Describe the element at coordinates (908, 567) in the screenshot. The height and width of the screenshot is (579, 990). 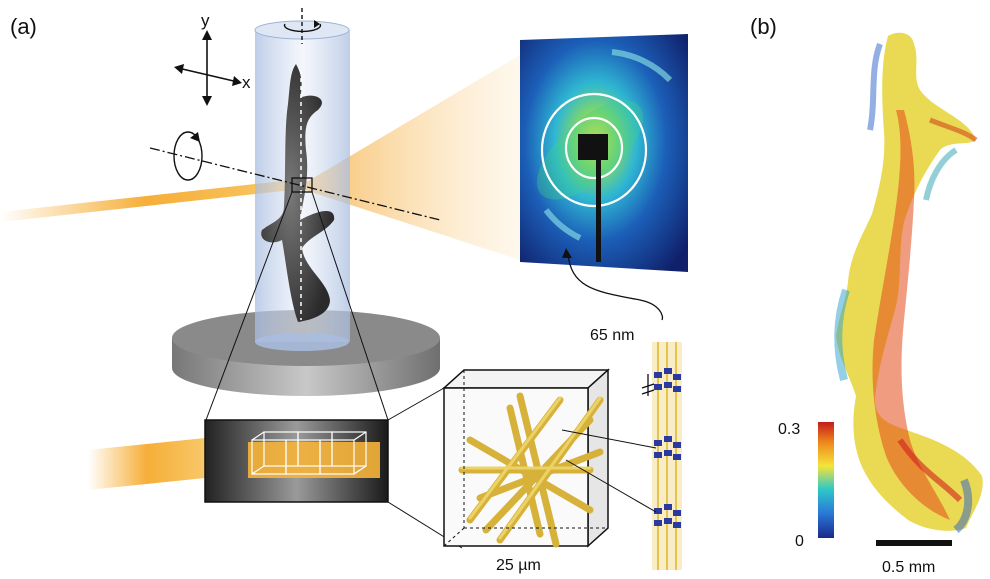
I see `scale-bar-label: 0.5 mm` at that location.